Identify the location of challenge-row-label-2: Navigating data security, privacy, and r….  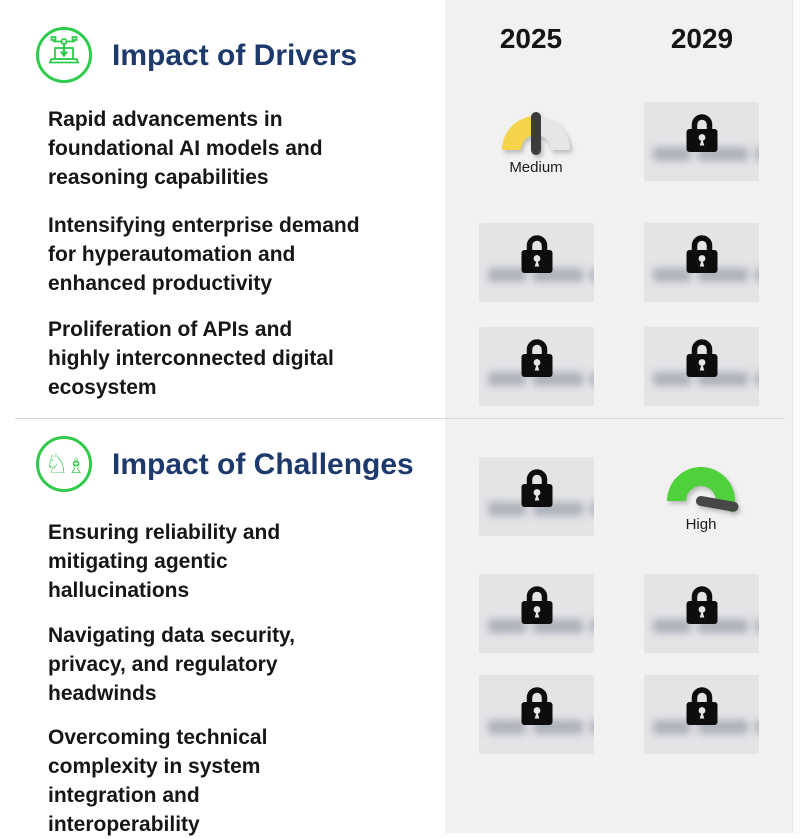
(172, 664).